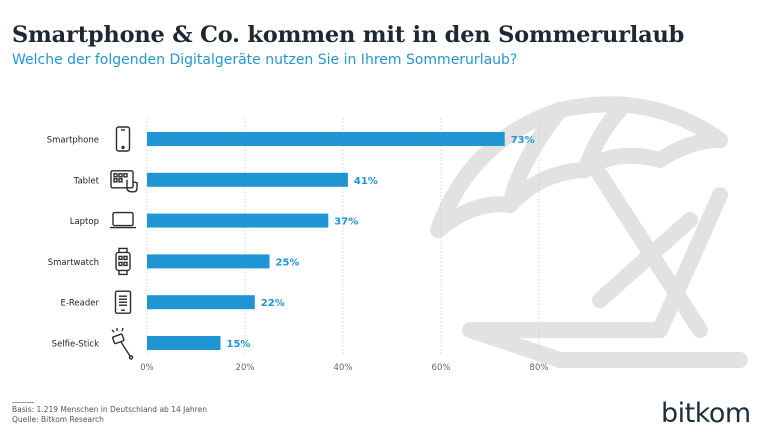 The height and width of the screenshot is (444, 770). Describe the element at coordinates (147, 368) in the screenshot. I see `x-tick-label: 0%` at that location.